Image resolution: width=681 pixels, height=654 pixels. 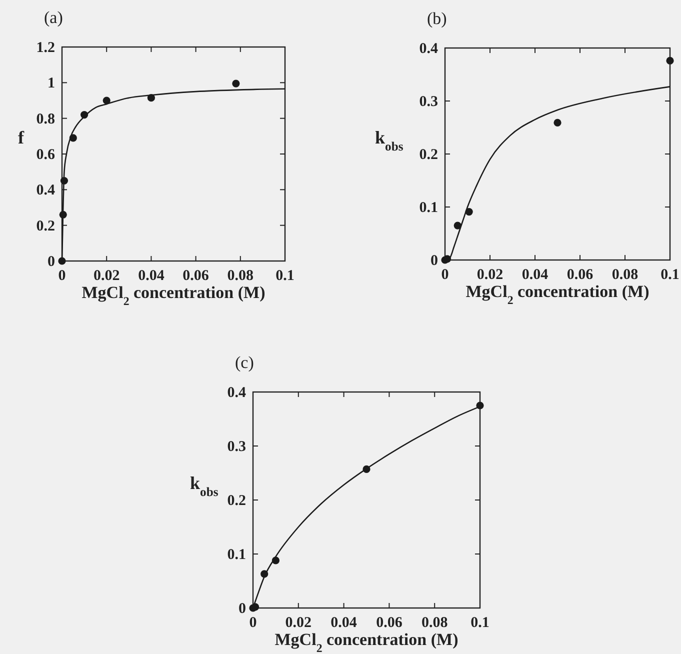 I want to click on y-tick-label: 0.8, so click(x=45, y=119).